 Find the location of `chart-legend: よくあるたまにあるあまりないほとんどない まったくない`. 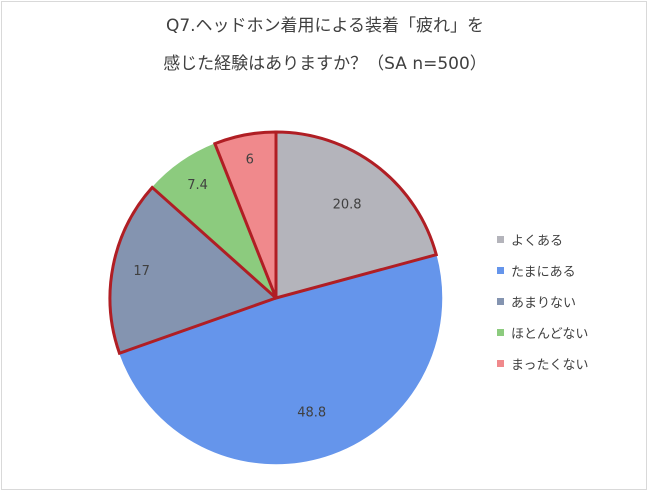

chart-legend: よくあるたまにあるあまりないほとんどない まったくない is located at coordinates (542, 301).